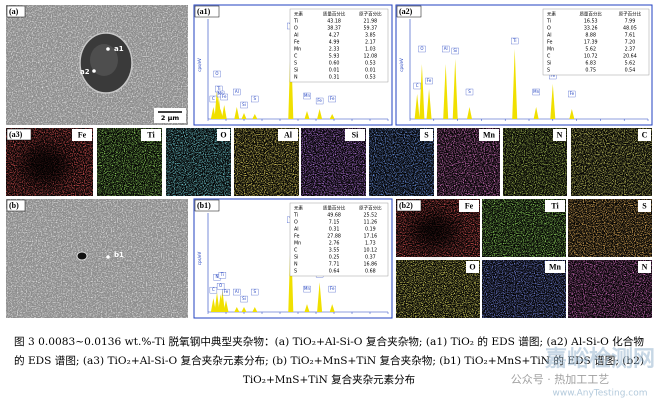 The height and width of the screenshot is (409, 658). What do you see at coordinates (406, 205) in the screenshot?
I see `panel-label: (b2)` at bounding box center [406, 205].